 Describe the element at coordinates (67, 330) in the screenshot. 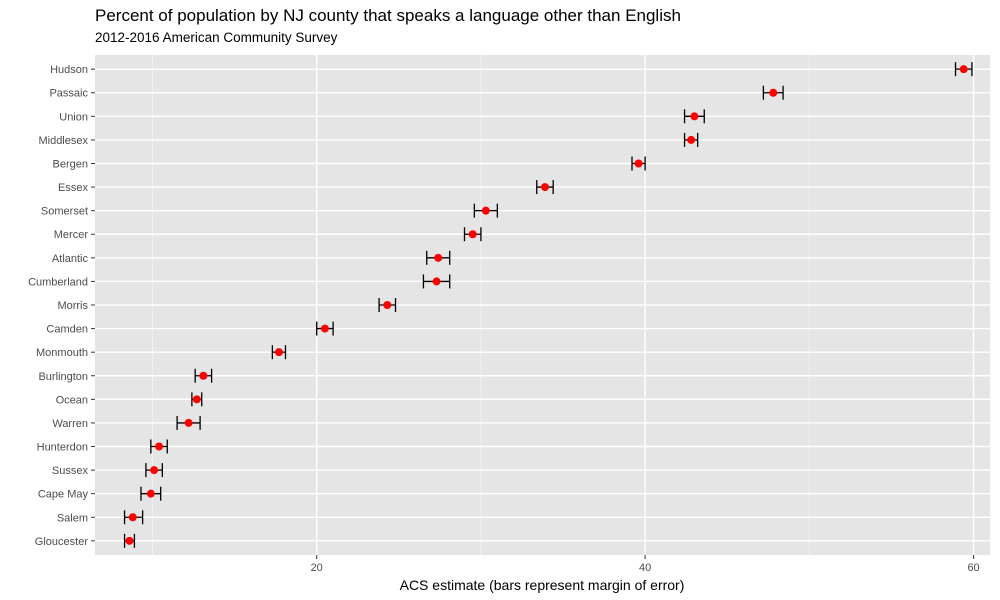

I see `y-tick-label: Camden` at that location.